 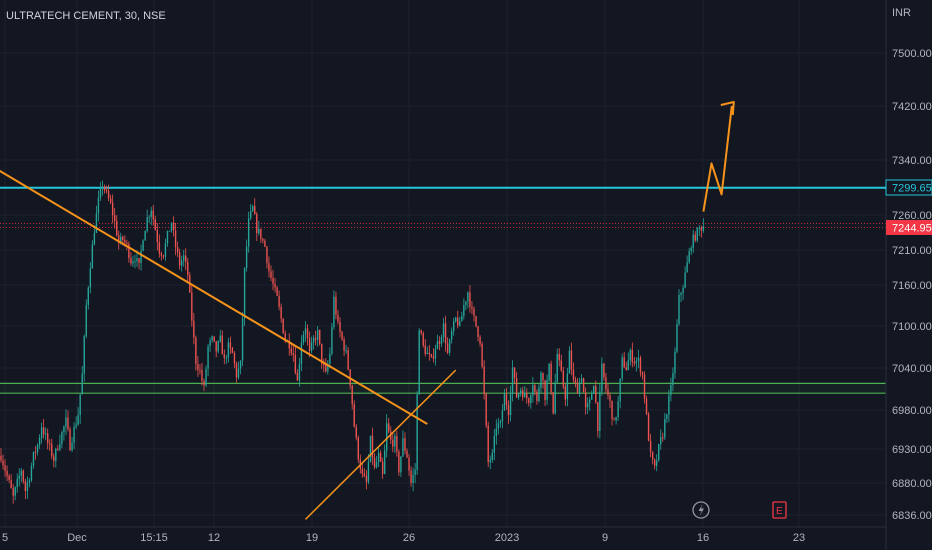 I want to click on price-tick-label: 6930.00, so click(x=912, y=450).